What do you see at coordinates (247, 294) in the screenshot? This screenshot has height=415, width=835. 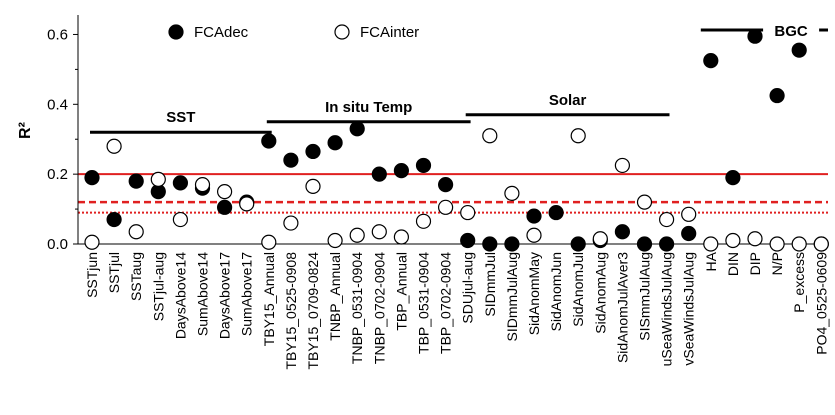 I see `x-tick-label: SumAbove17` at bounding box center [247, 294].